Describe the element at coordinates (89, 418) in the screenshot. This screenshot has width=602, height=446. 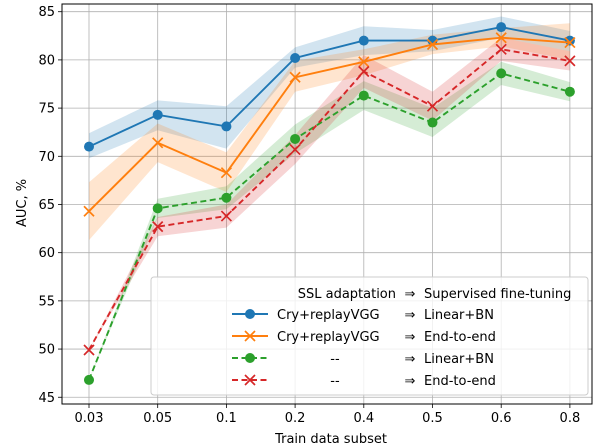
I see `x-tick-label: 0.03` at that location.